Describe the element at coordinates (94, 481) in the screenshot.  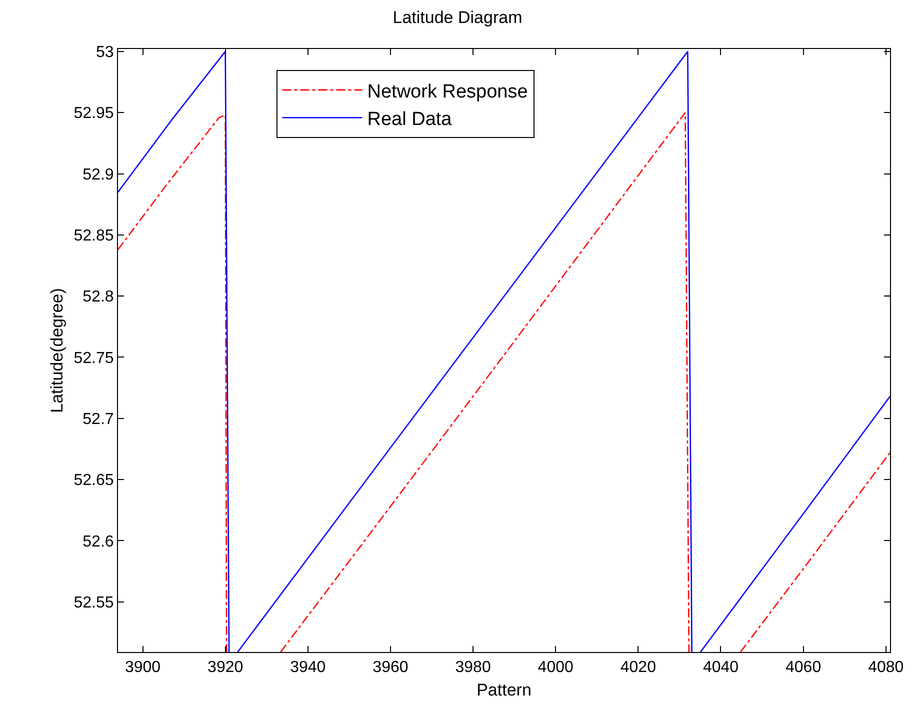
I see `y-tick-label: 52.65` at that location.